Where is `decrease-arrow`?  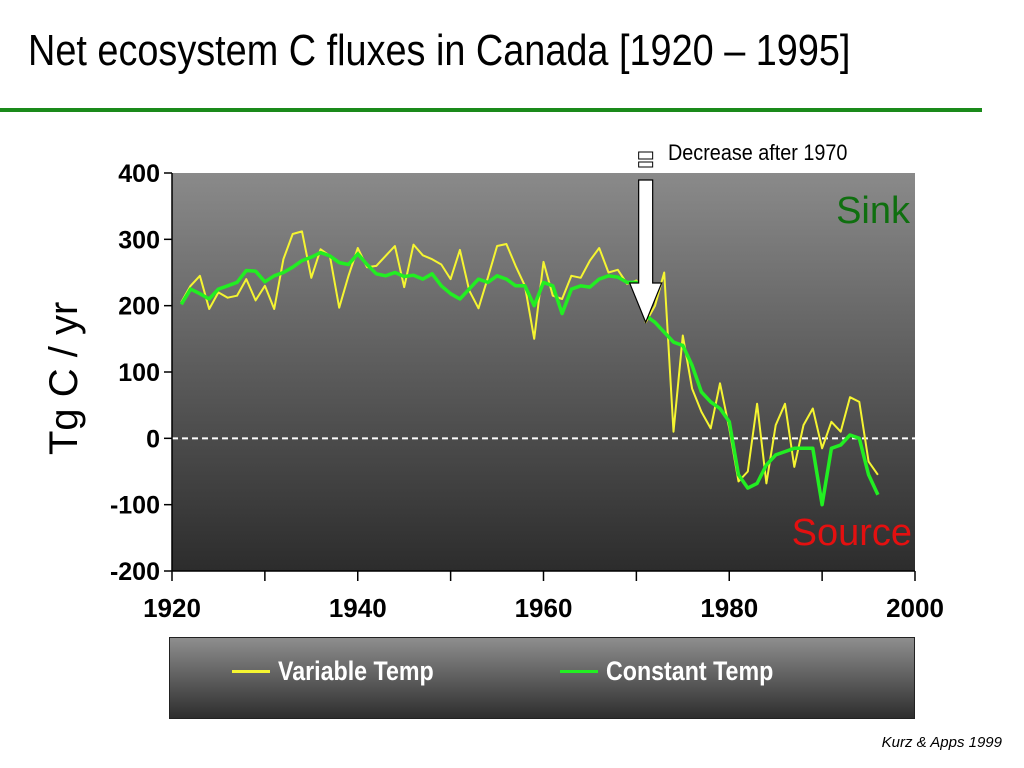
decrease-arrow is located at coordinates (645, 237).